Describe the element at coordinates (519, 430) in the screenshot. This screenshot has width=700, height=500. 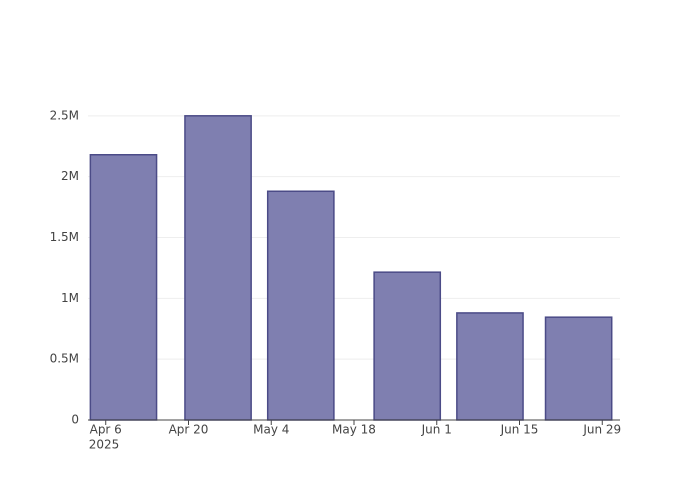
I see `x-tick-label: Jun 15` at that location.